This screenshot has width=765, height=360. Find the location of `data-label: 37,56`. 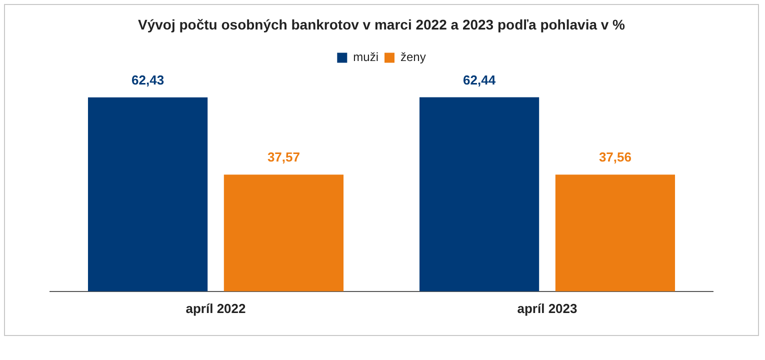

data-label: 37,56 is located at coordinates (615, 157).